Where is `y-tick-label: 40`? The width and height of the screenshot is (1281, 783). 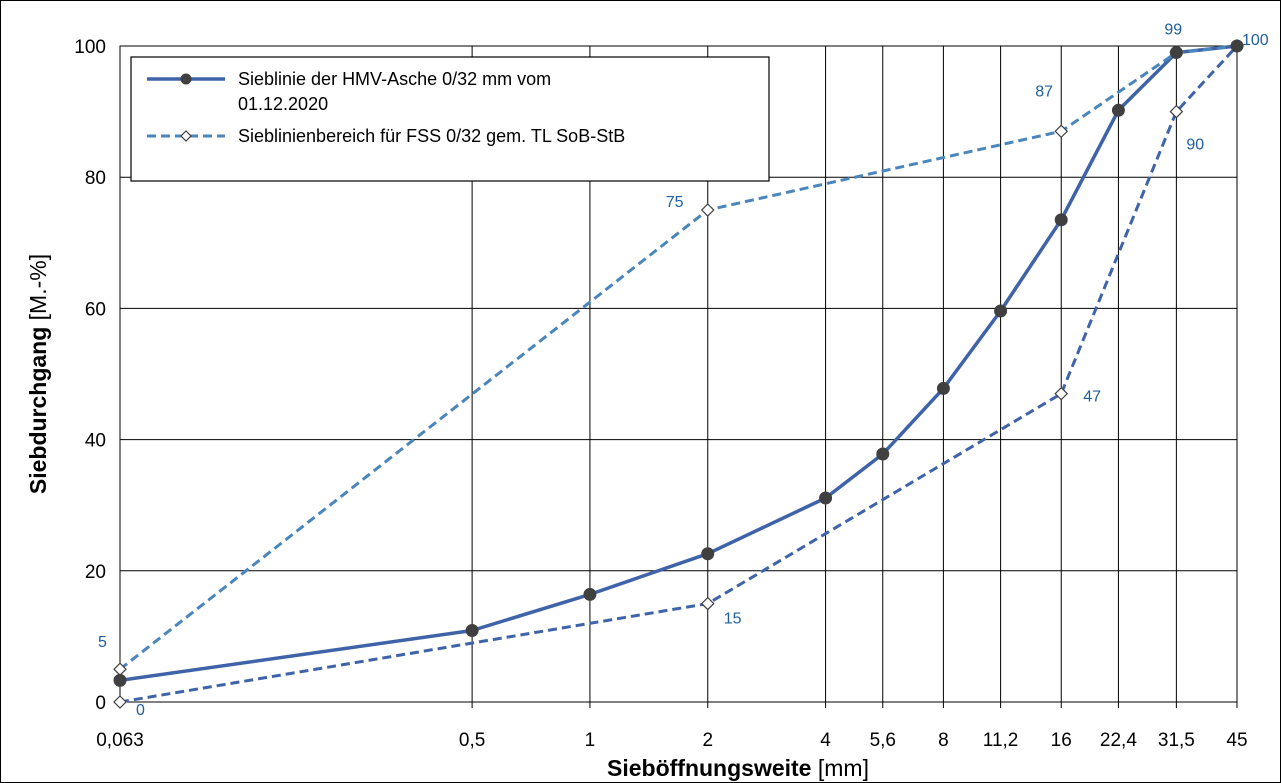 y-tick-label: 40 is located at coordinates (95, 441).